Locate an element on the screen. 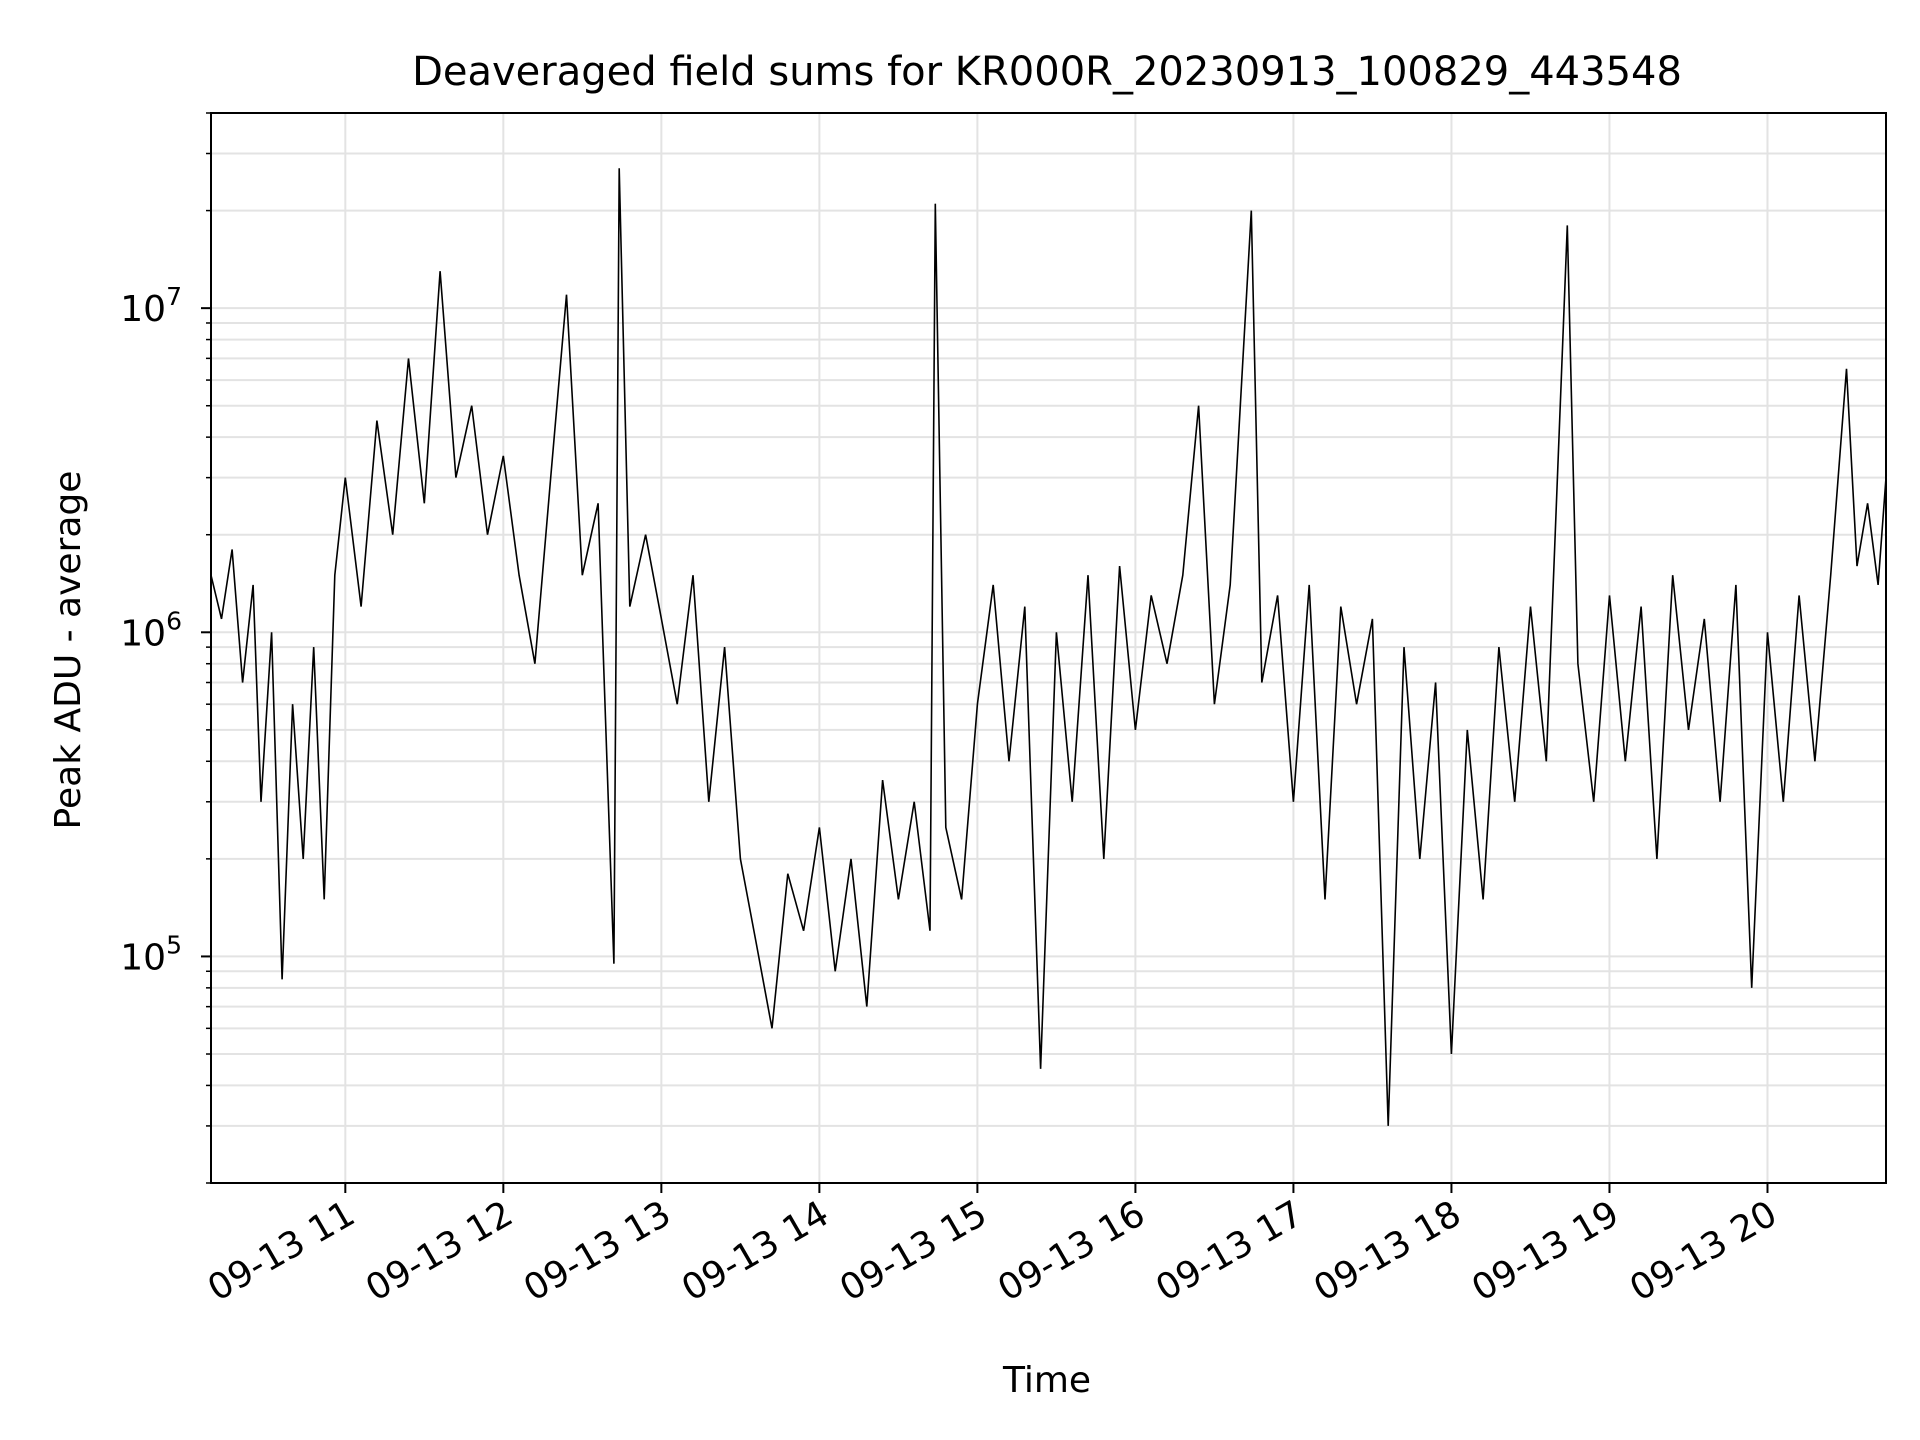 Image resolution: width=1920 pixels, height=1440 pixels. y-tick-label: 106 is located at coordinates (151, 630).